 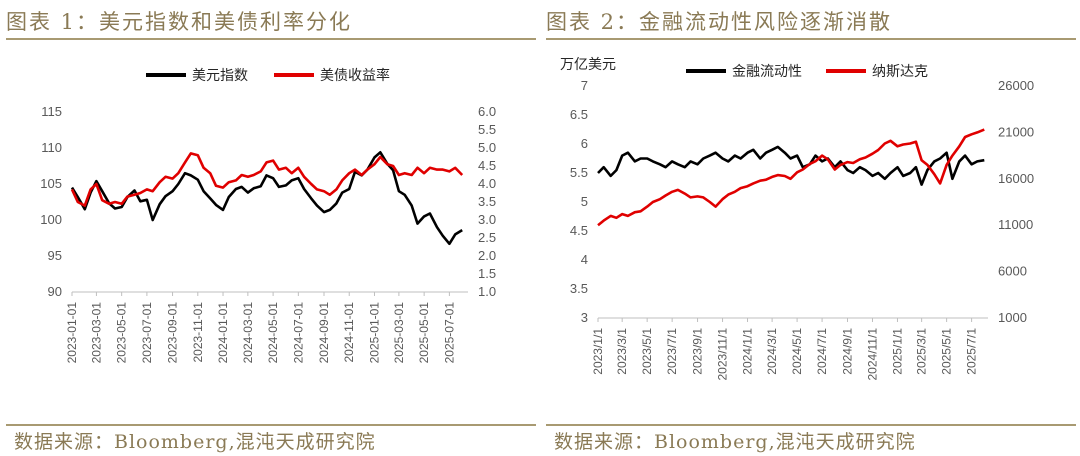 What do you see at coordinates (584, 201) in the screenshot?
I see `y-left-tick-label: 5` at bounding box center [584, 201].